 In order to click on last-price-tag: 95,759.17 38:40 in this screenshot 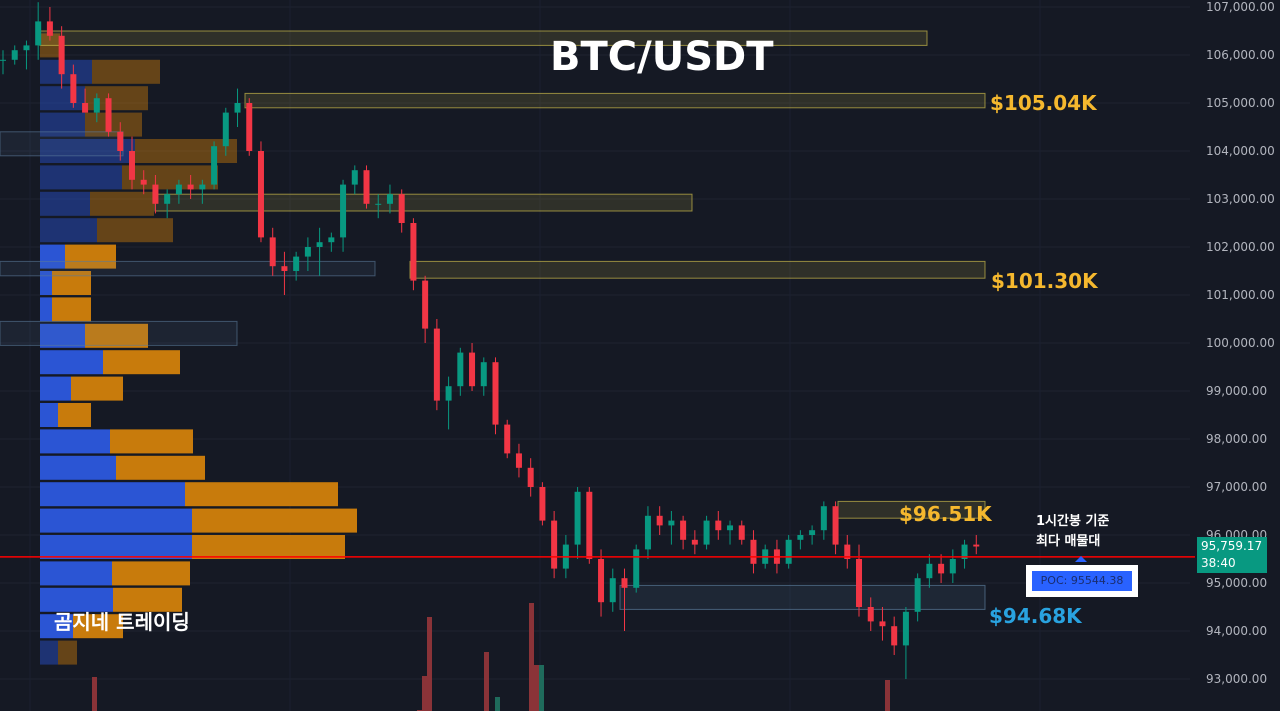, I will do `click(1232, 555)`.